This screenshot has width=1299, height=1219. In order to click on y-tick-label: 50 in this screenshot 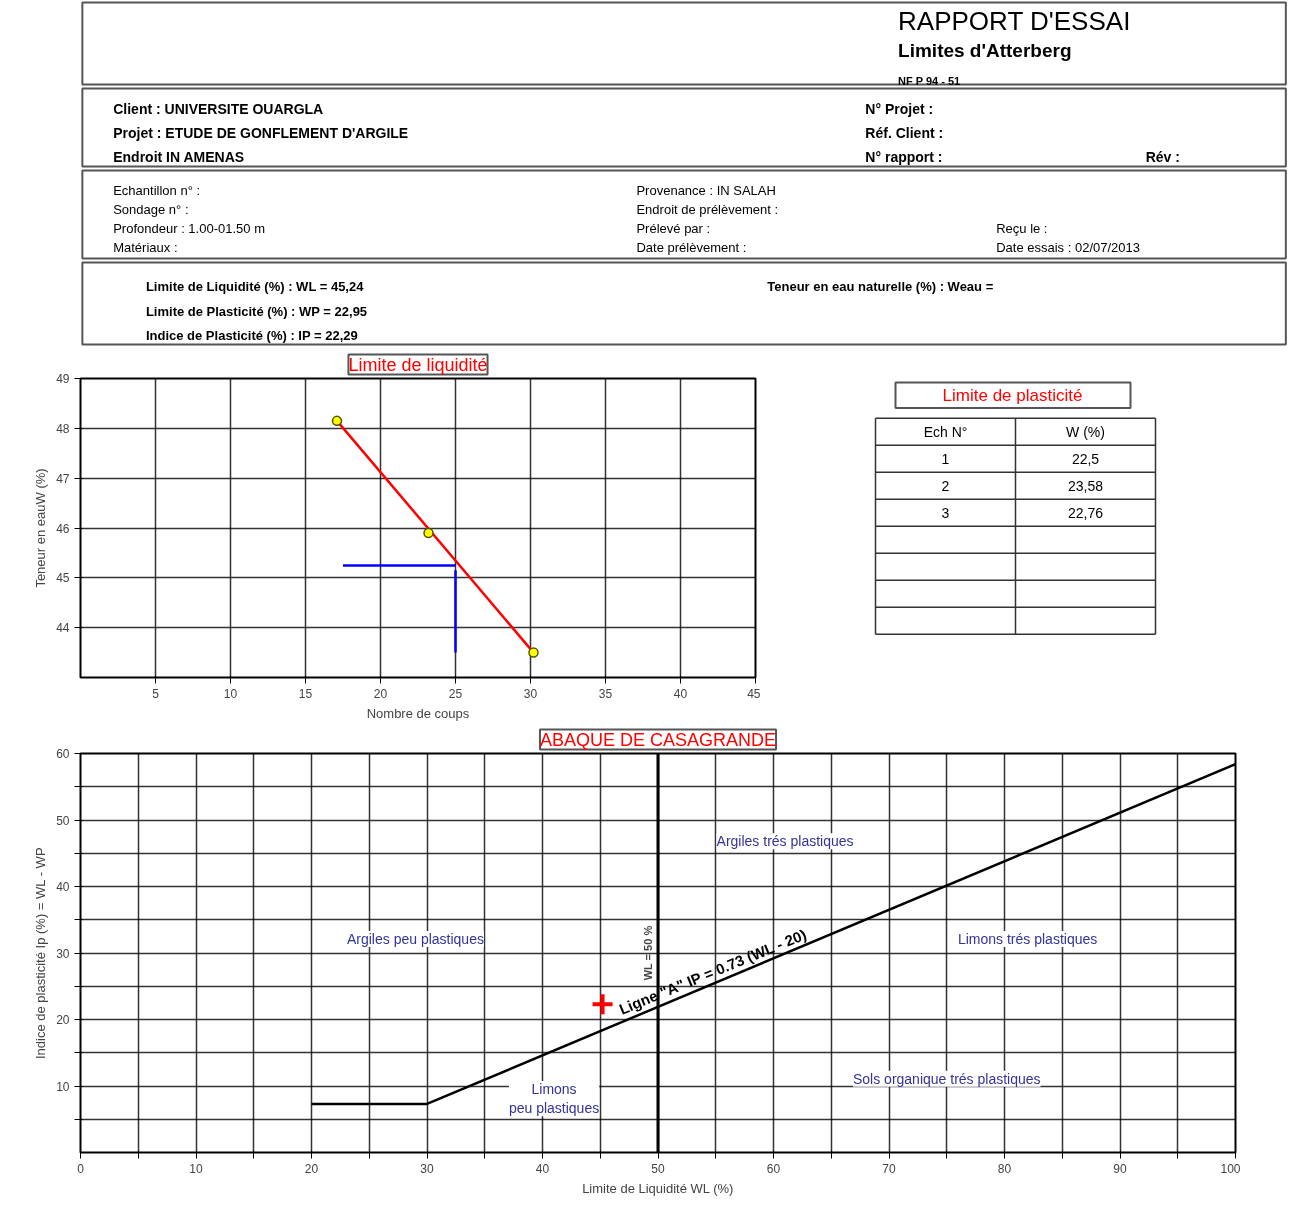, I will do `click(63, 820)`.